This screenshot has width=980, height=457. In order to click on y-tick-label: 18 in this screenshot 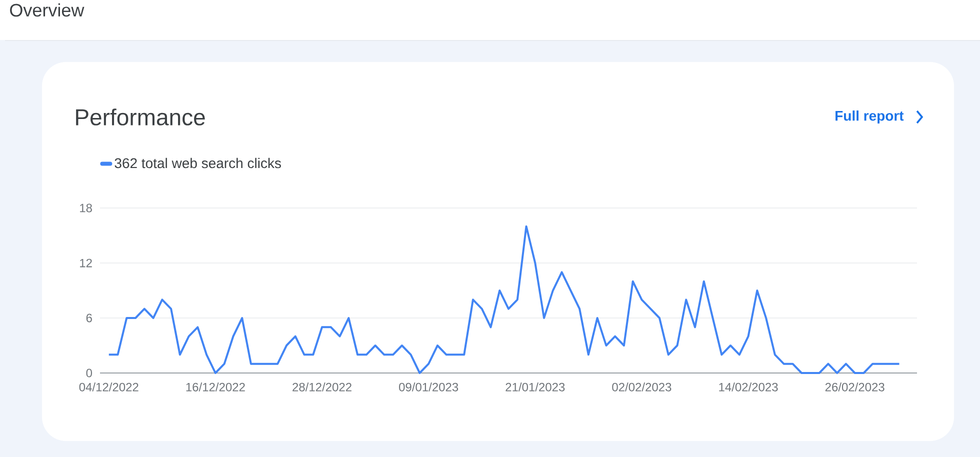, I will do `click(86, 208)`.